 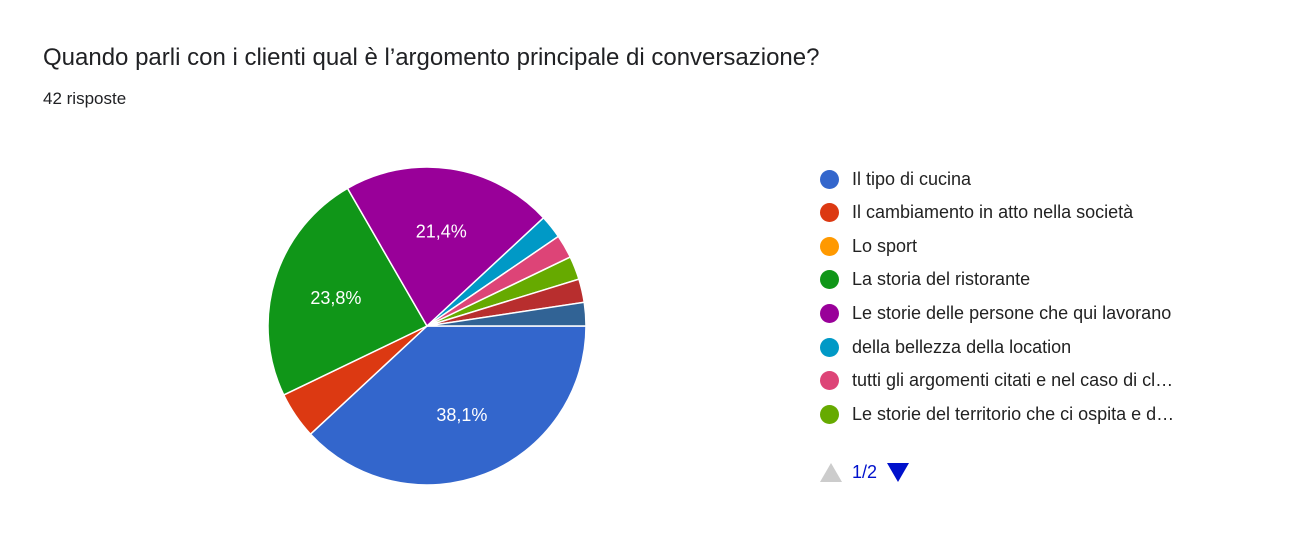 I want to click on legend-label: Il tipo di cucina, so click(x=912, y=178).